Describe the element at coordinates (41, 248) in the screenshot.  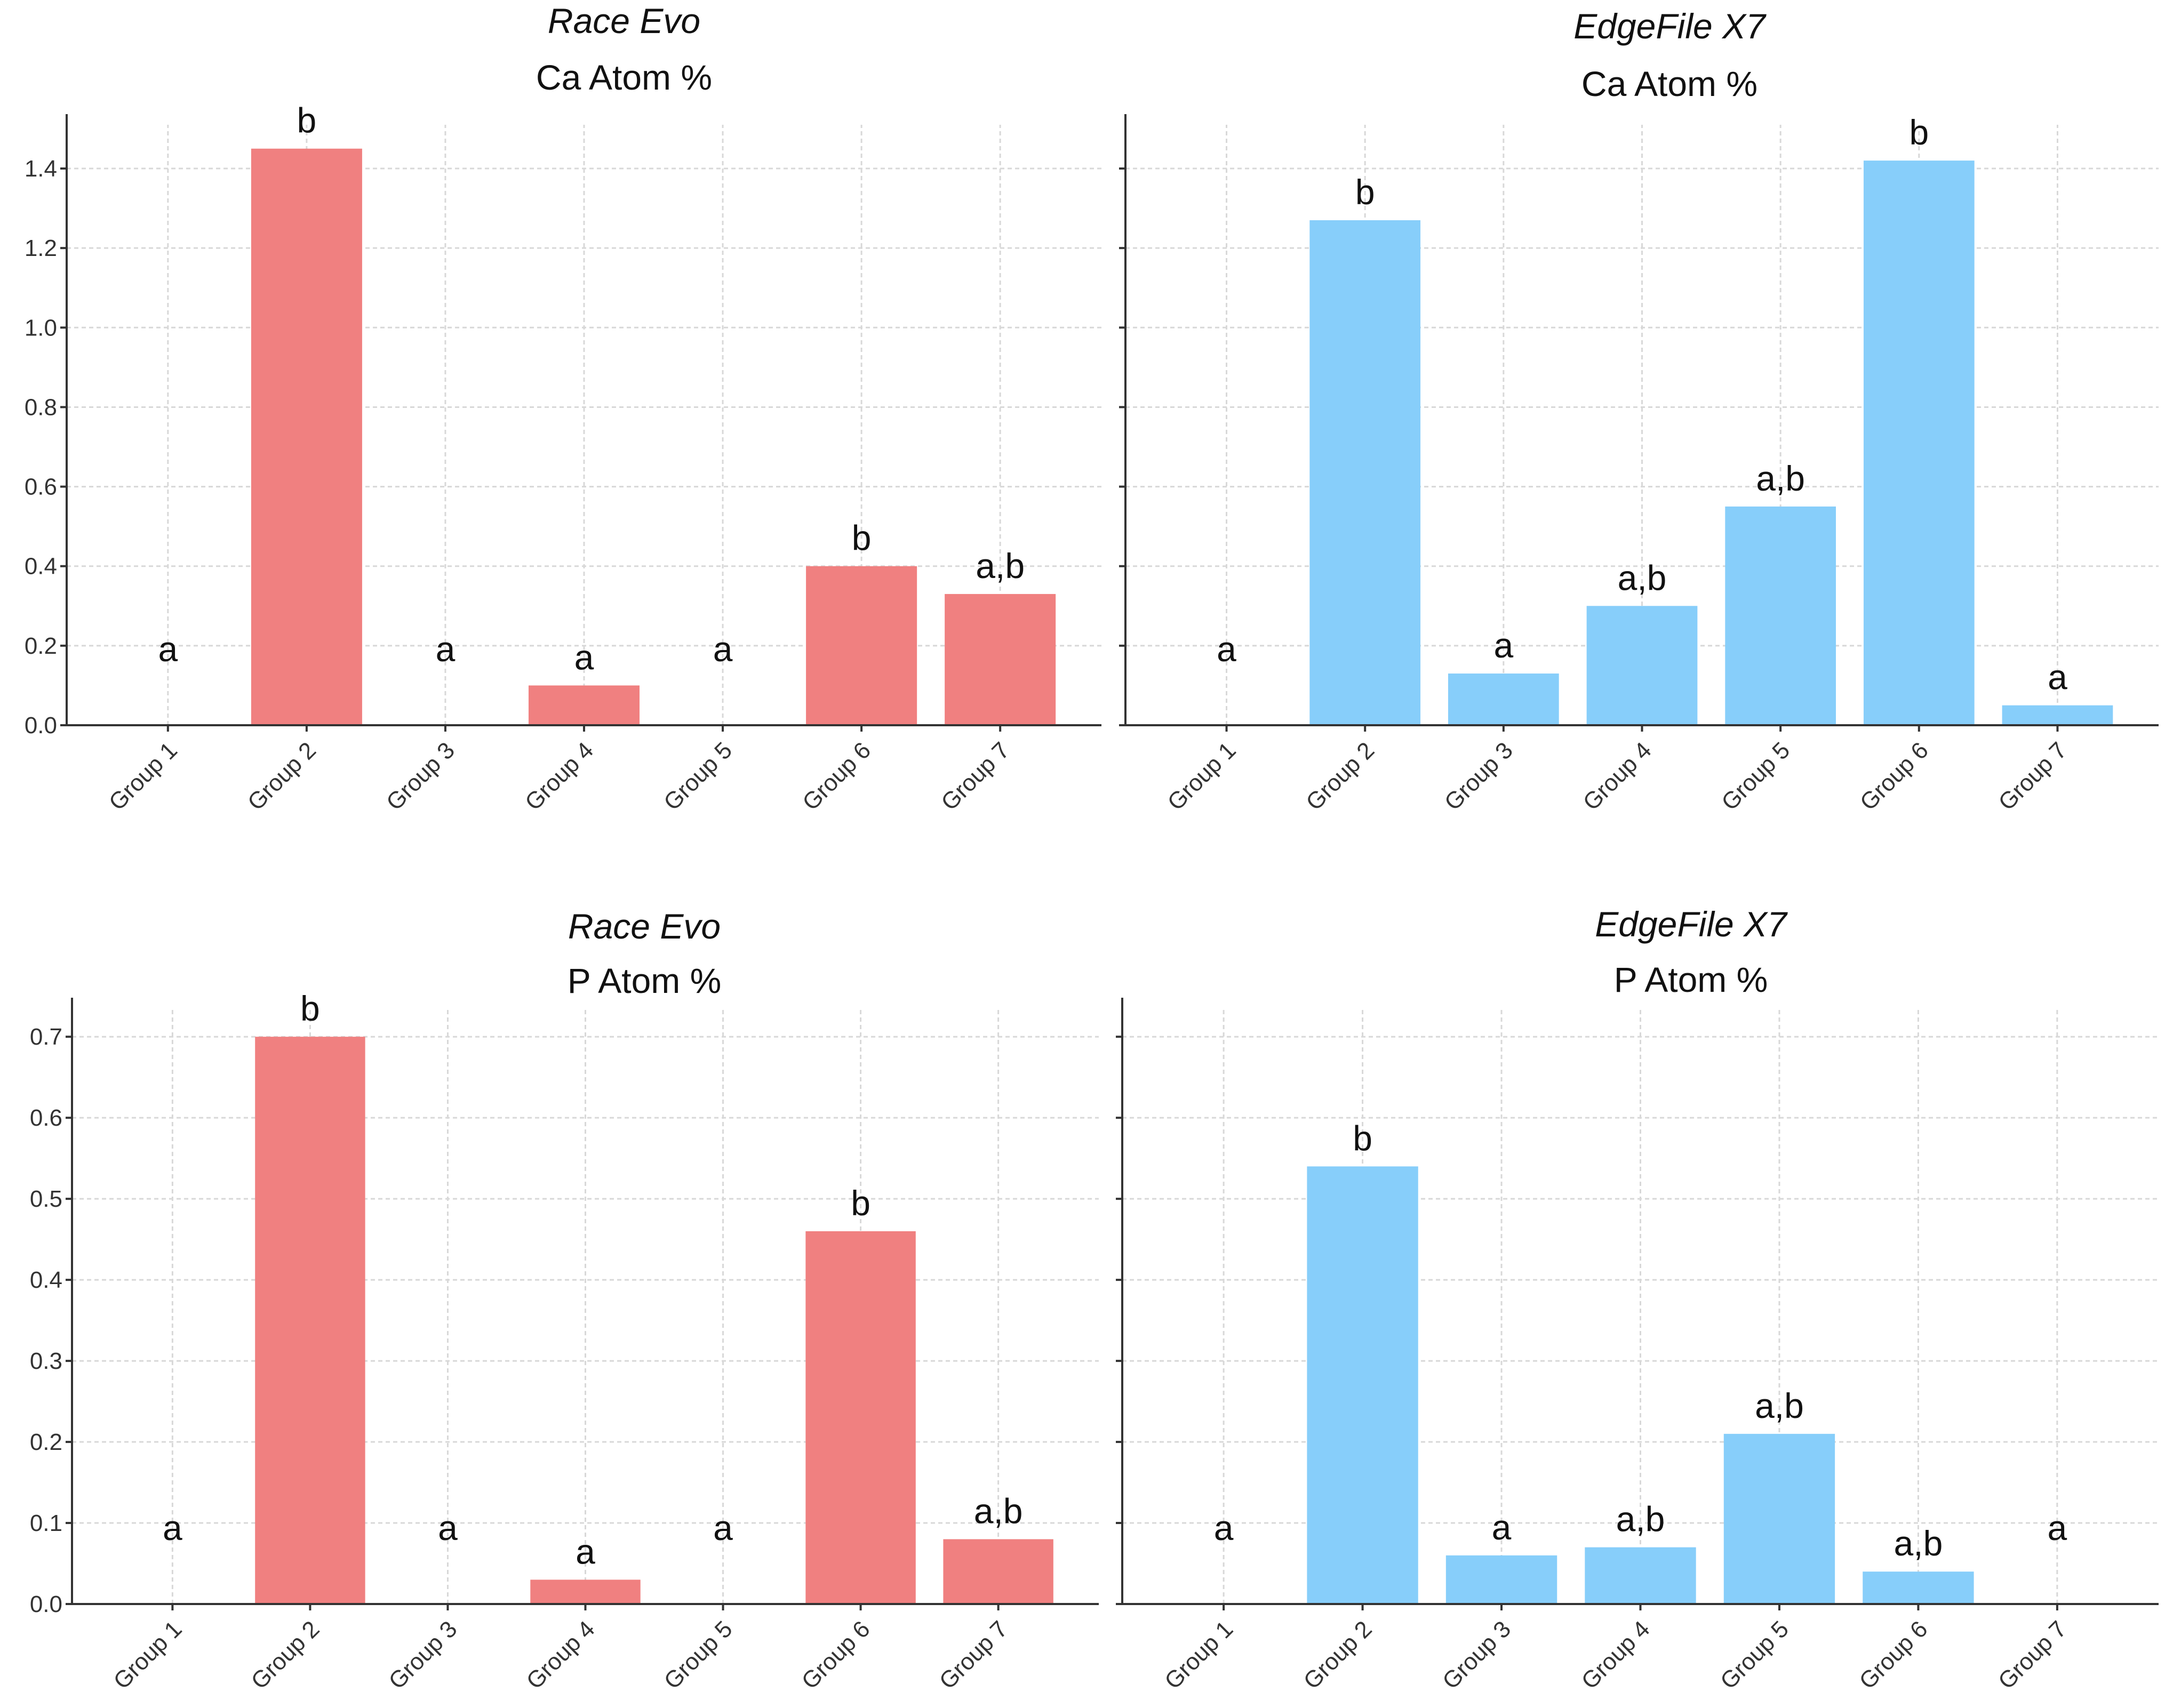
I see `y-tick-label: 1.2` at that location.